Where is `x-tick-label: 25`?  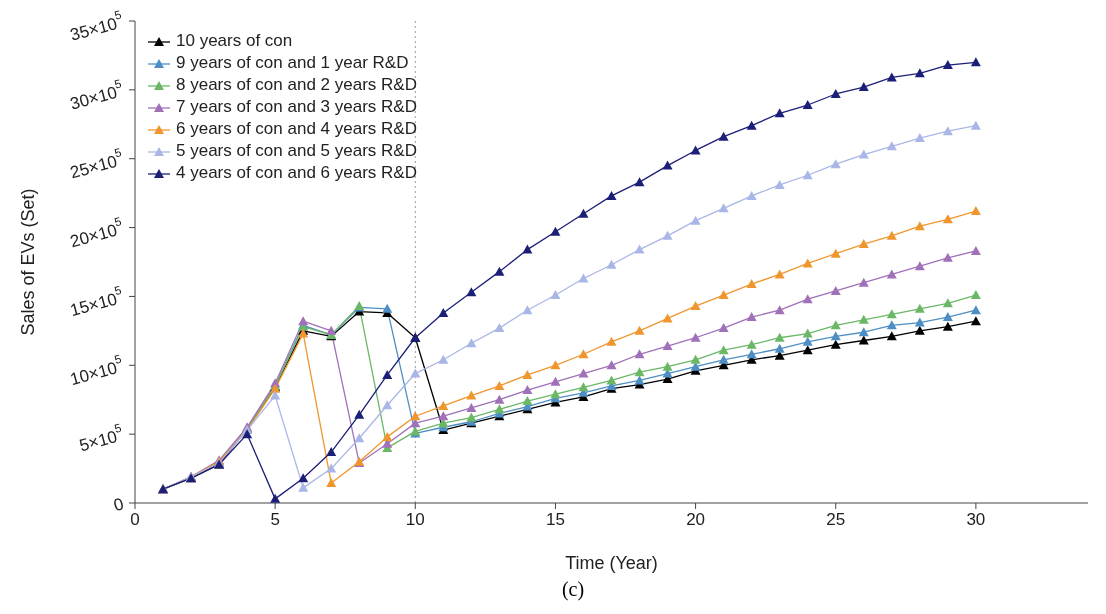 x-tick-label: 25 is located at coordinates (836, 519).